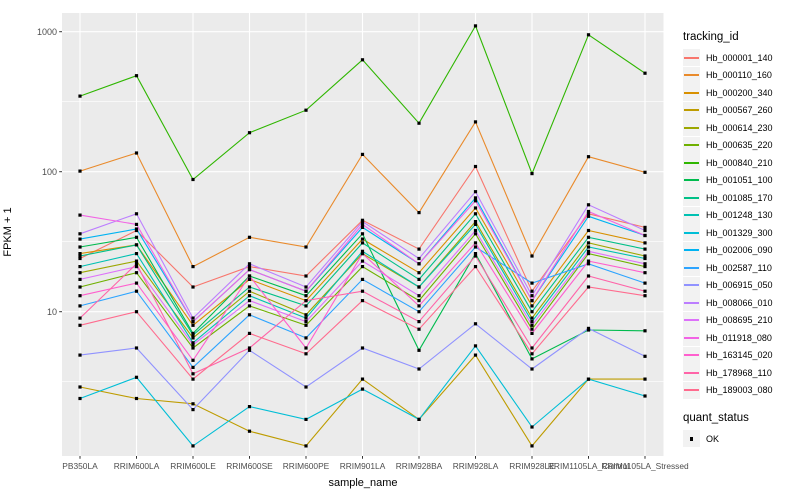 Image resolution: width=800 pixels, height=500 pixels. Describe the element at coordinates (739, 302) in the screenshot. I see `legend-item-label: Hb_008066_010` at that location.